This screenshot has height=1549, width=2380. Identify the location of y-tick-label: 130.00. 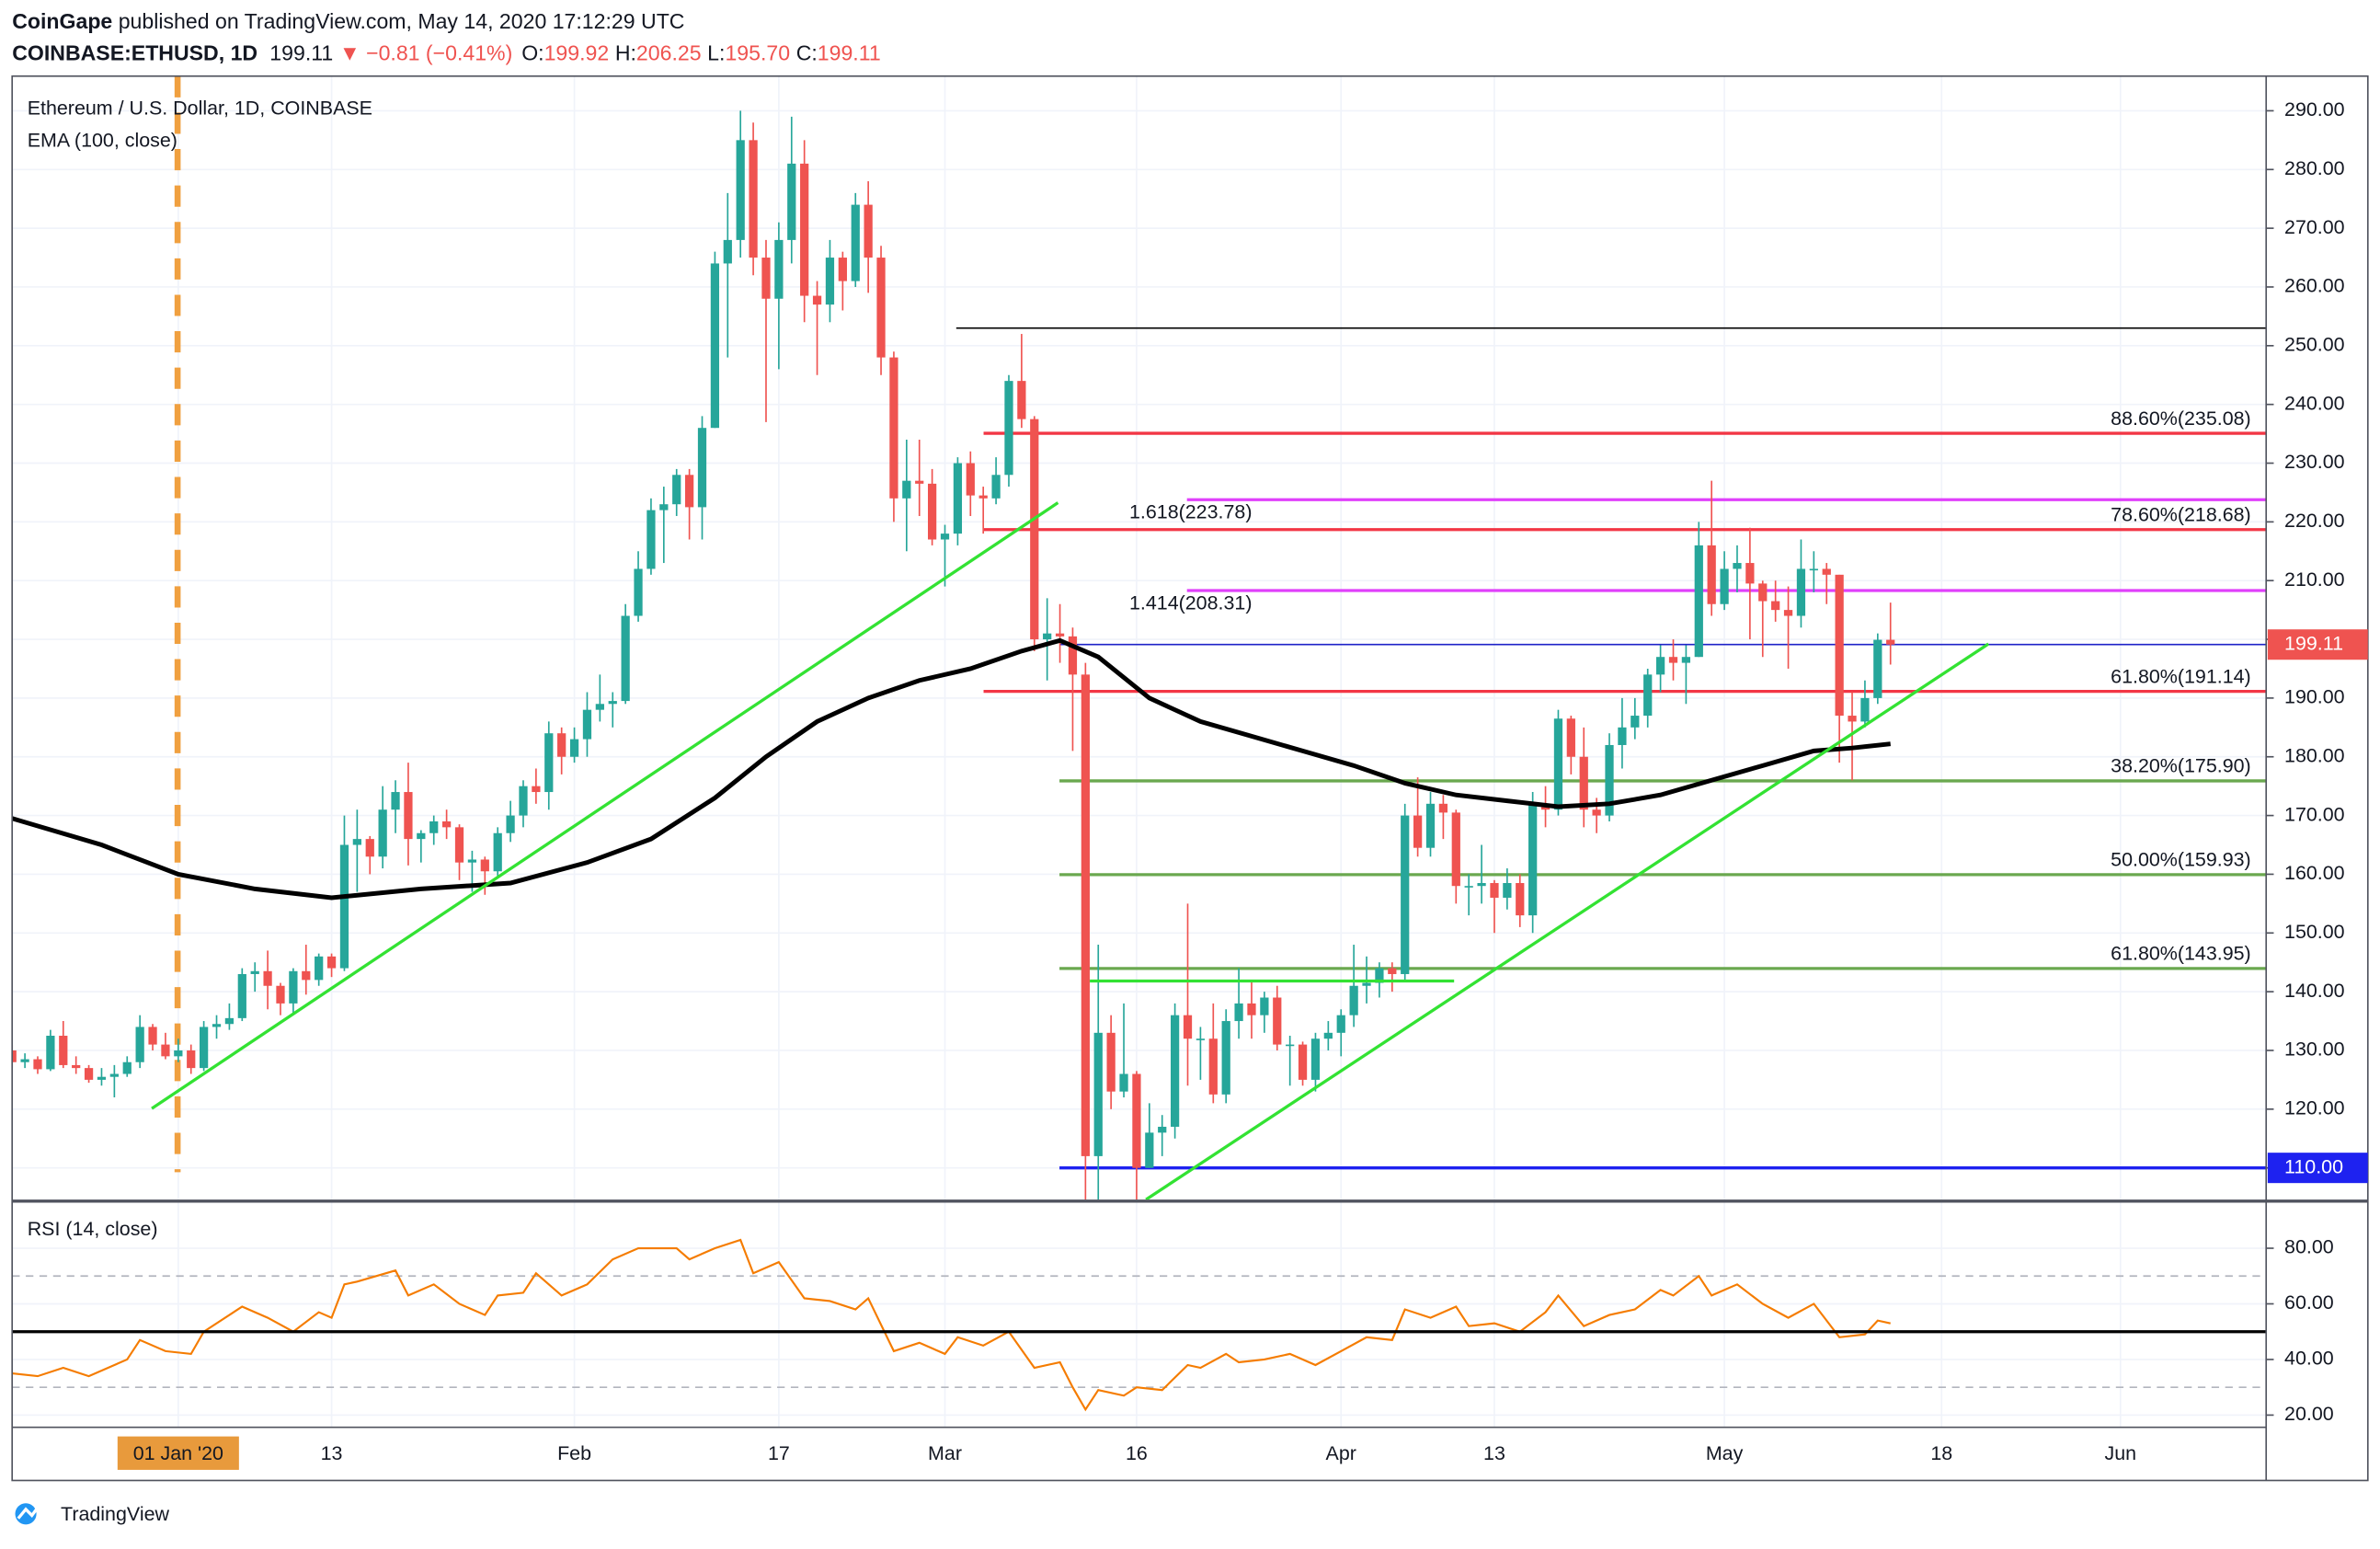
(2314, 1049).